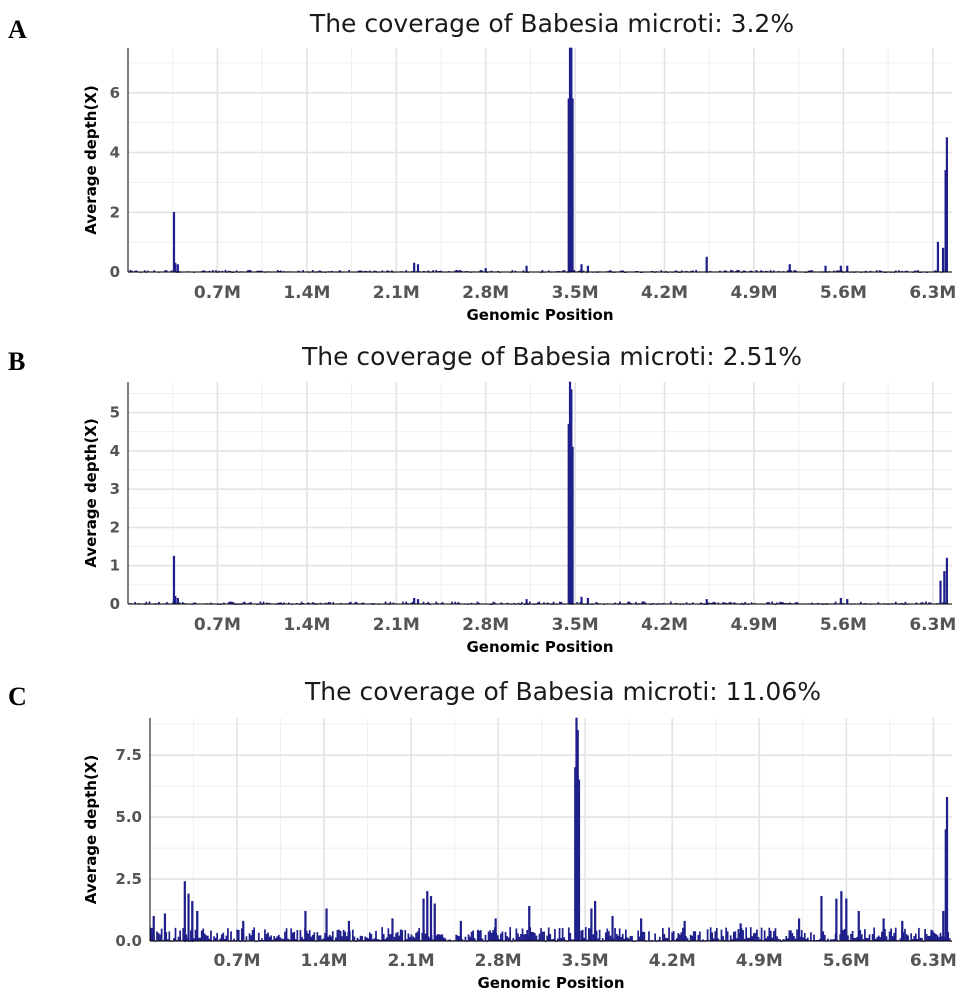 The image size is (968, 994). What do you see at coordinates (128, 941) in the screenshot?
I see `y-tick-label: 0.0` at bounding box center [128, 941].